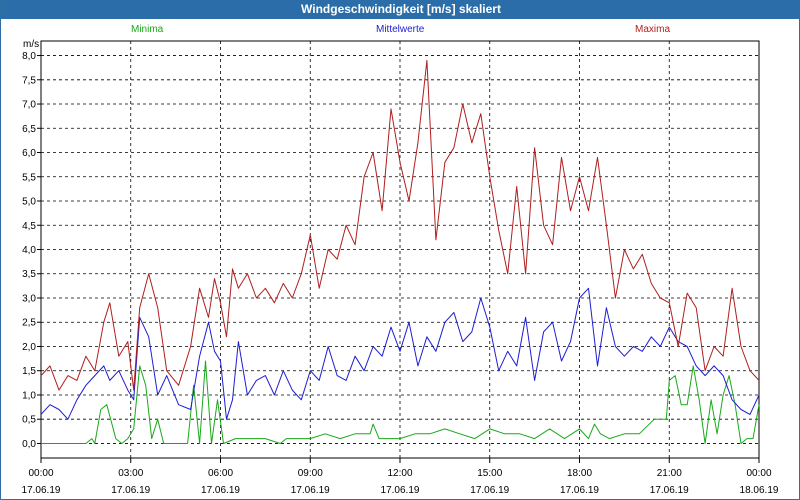 This screenshot has width=800, height=500. I want to click on y-tick-label: 8,0, so click(29, 56).